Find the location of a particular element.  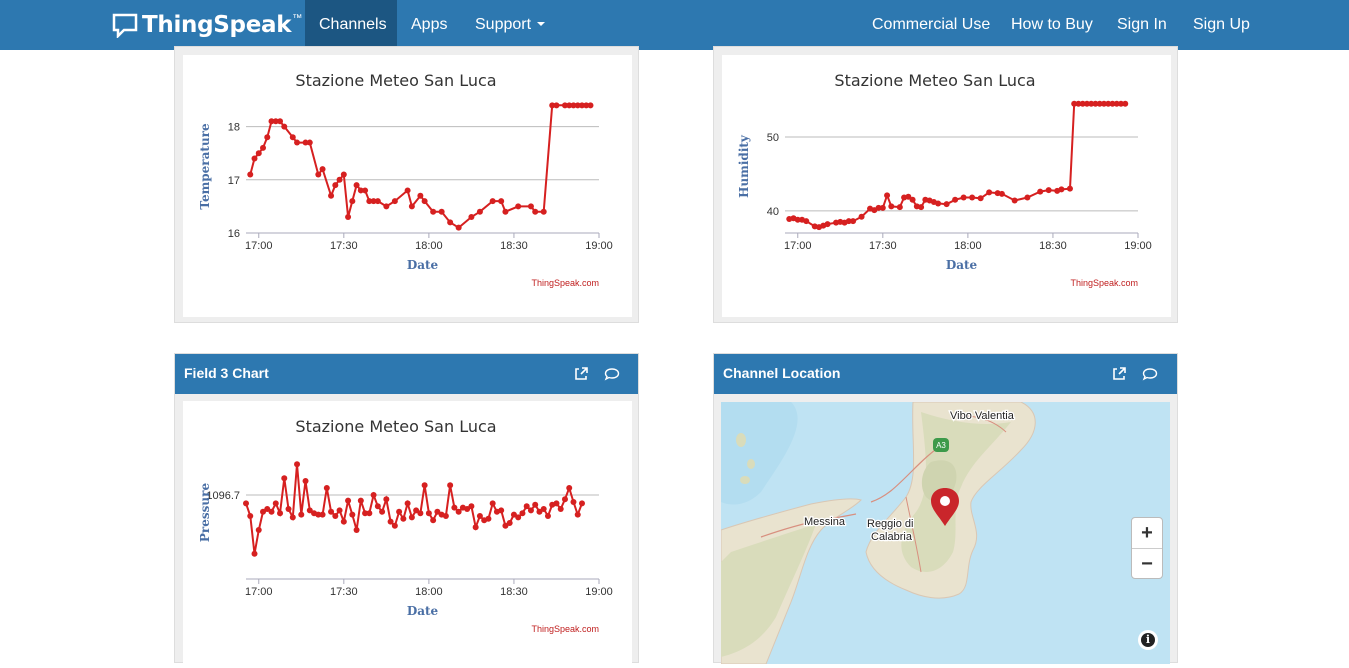

a3-road-label: A3 is located at coordinates (941, 445).